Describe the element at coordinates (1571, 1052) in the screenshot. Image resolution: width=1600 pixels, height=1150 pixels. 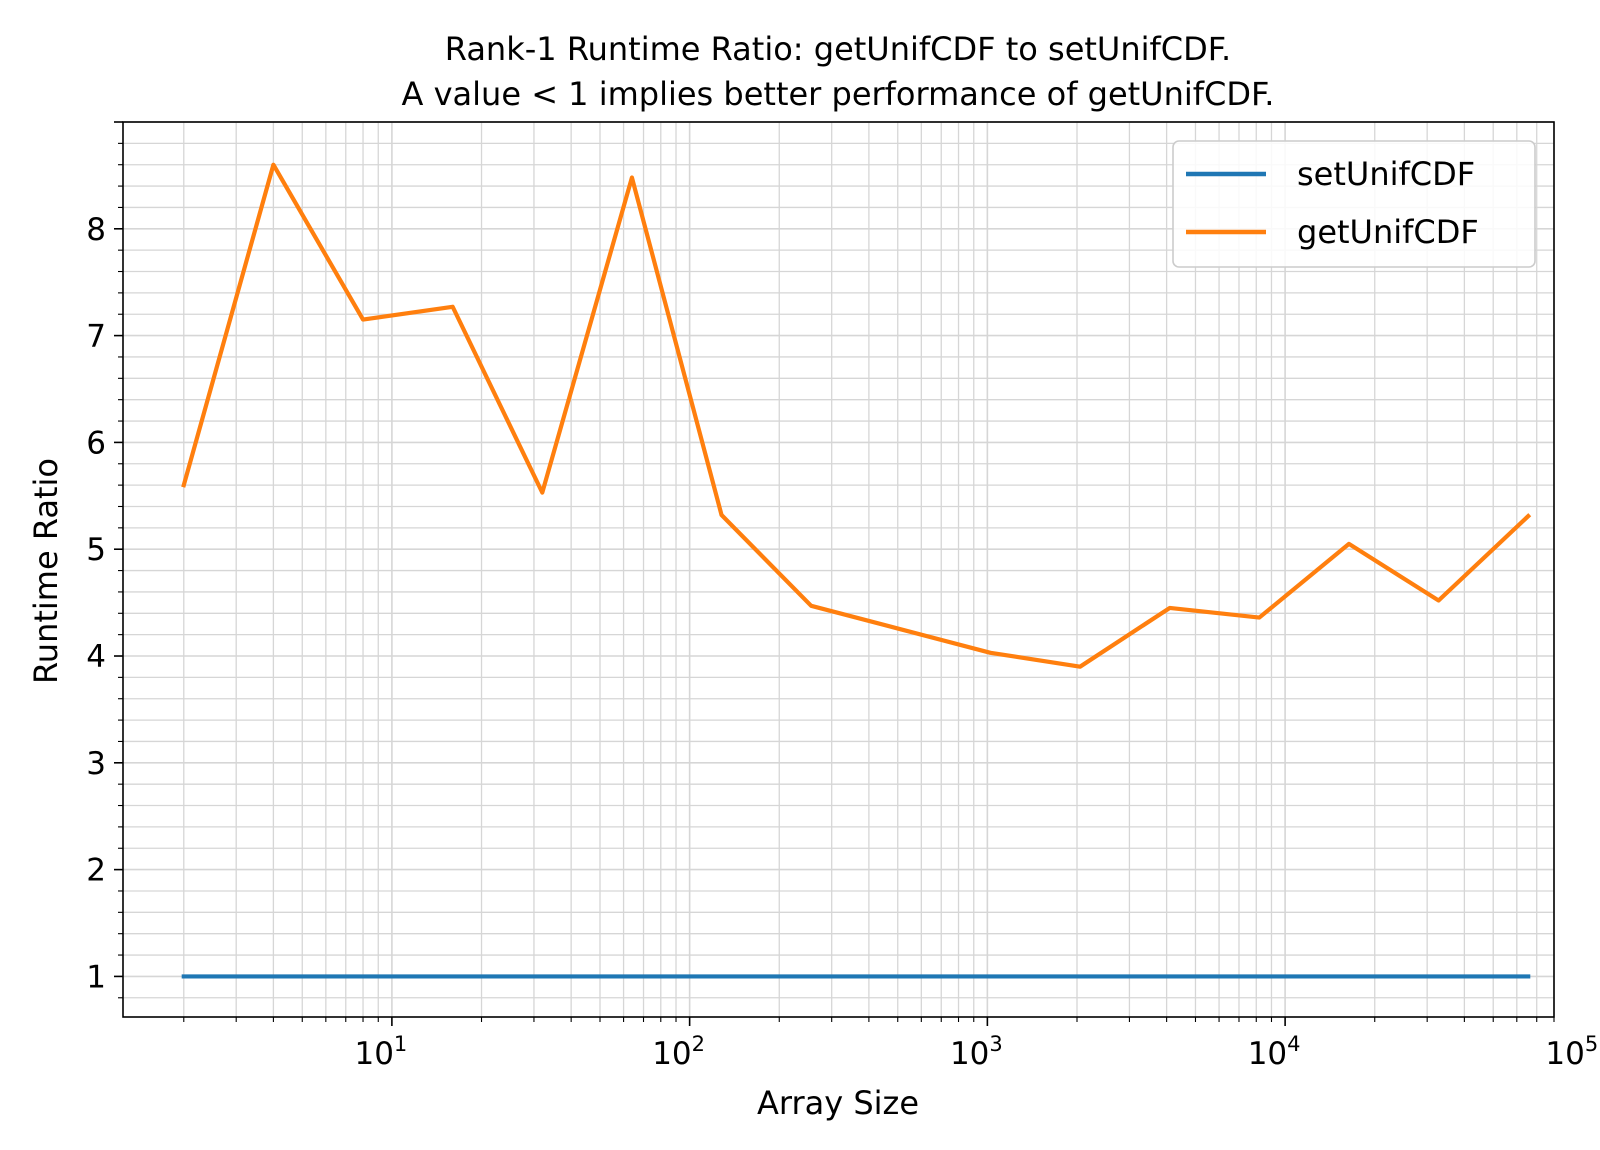
I see `x-tick-label: 10⁵` at that location.